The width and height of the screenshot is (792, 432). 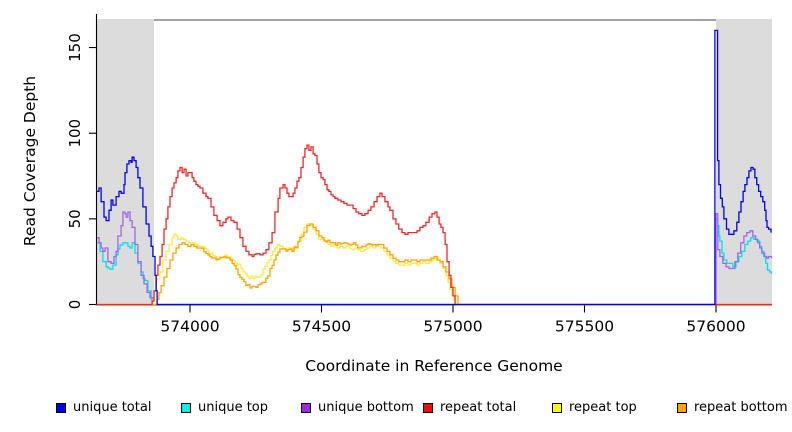 I want to click on legend-label: unique total, so click(x=112, y=407).